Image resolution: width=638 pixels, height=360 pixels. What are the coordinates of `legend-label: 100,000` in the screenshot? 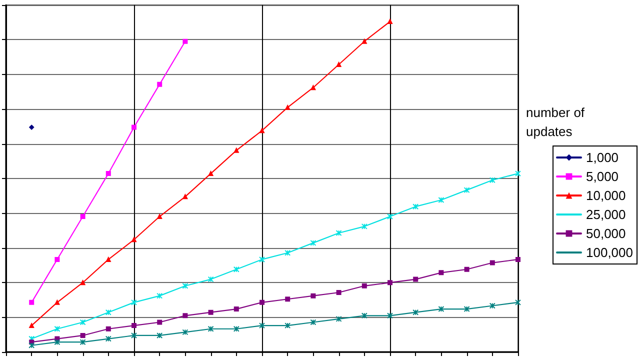 It's located at (610, 252).